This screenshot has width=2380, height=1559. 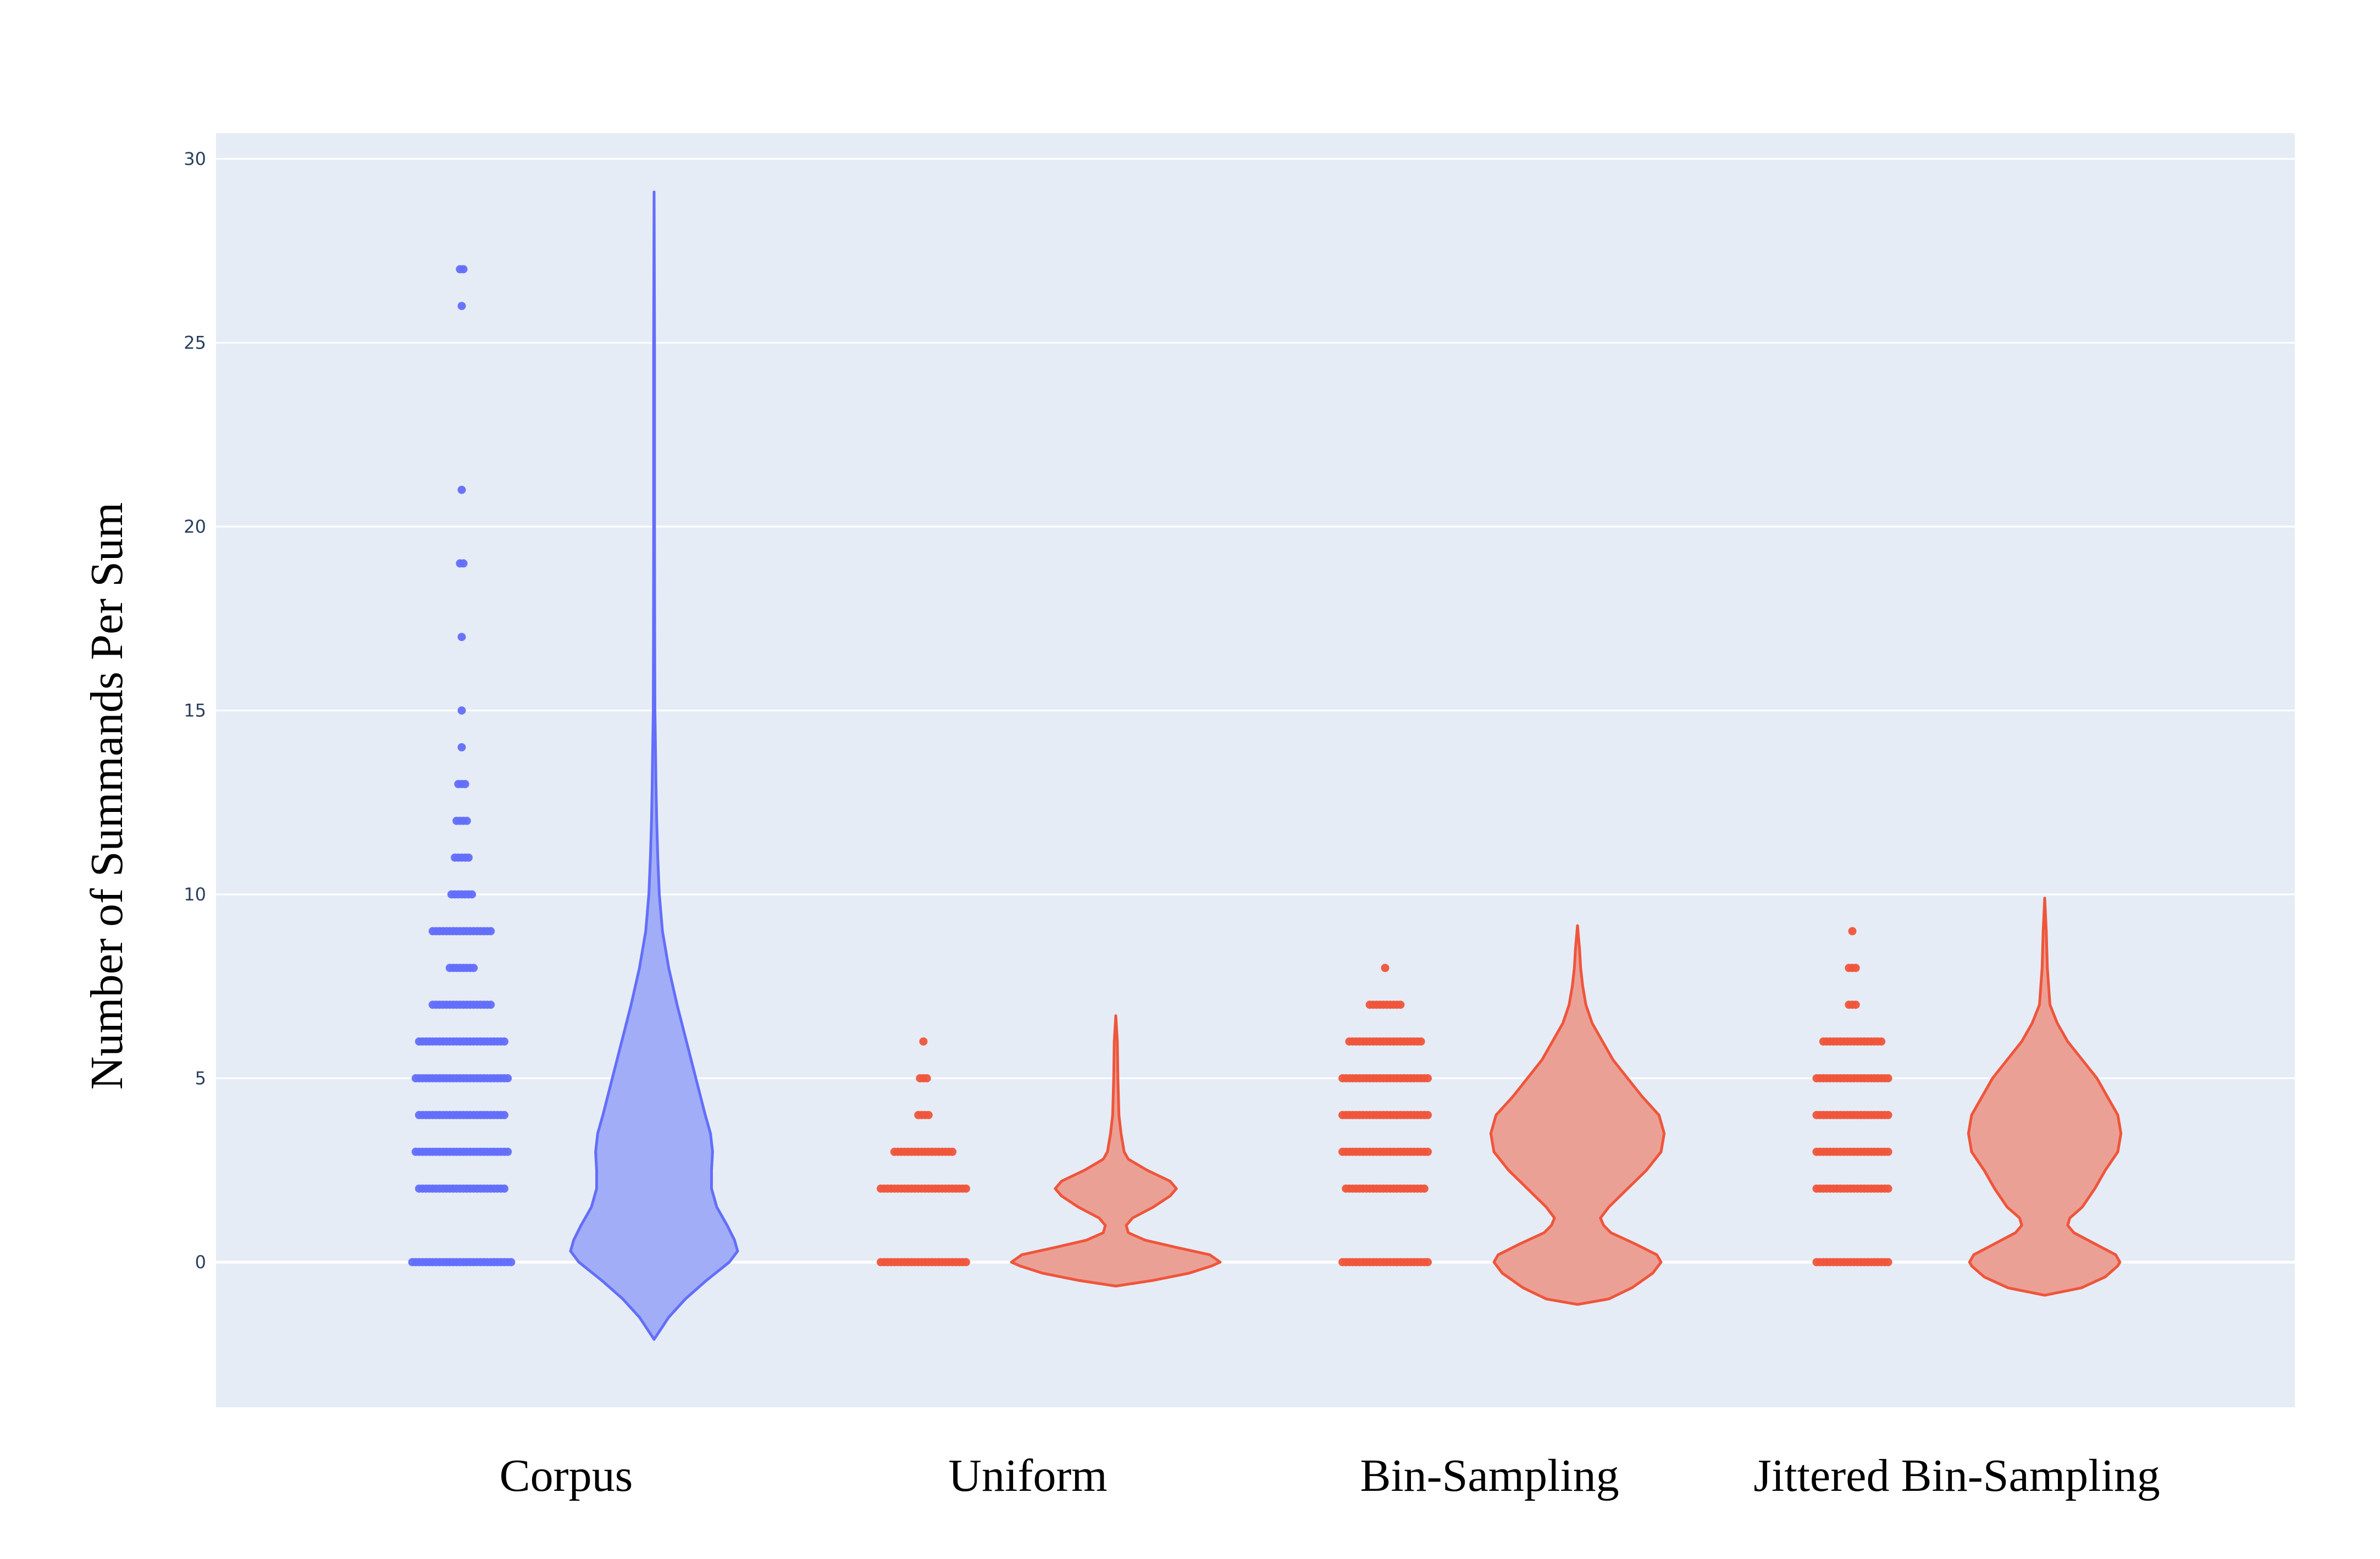 What do you see at coordinates (195, 894) in the screenshot?
I see `y-tick-label: 10` at bounding box center [195, 894].